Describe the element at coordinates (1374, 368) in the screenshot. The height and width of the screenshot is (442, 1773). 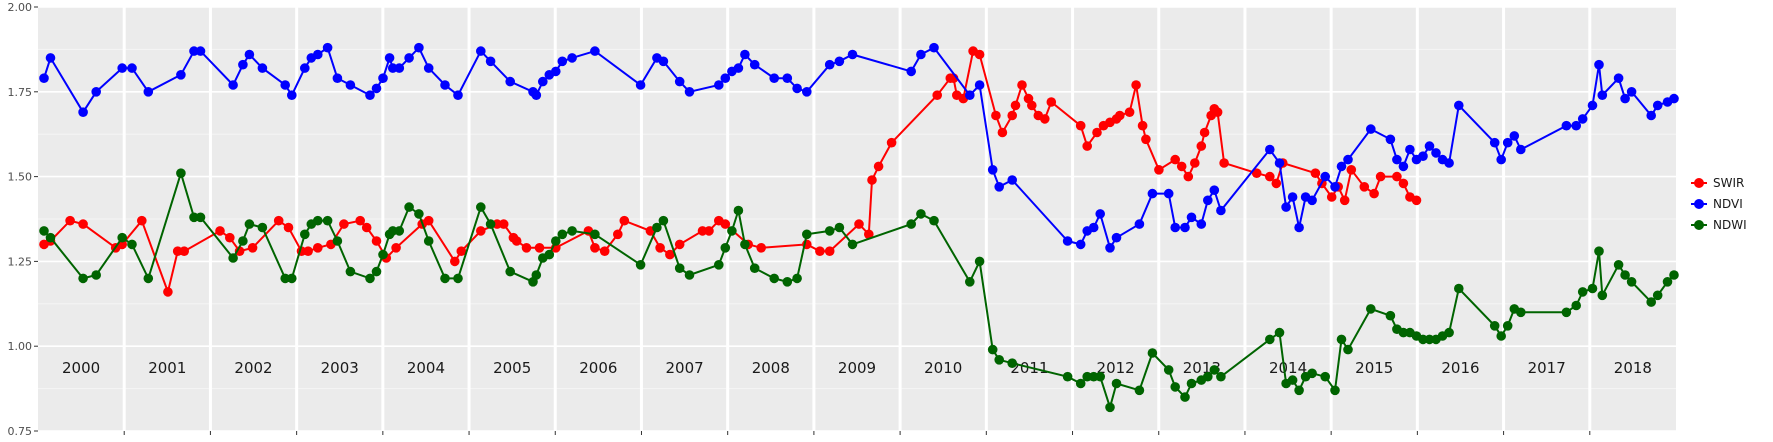
I see `year-label: 2015` at that location.